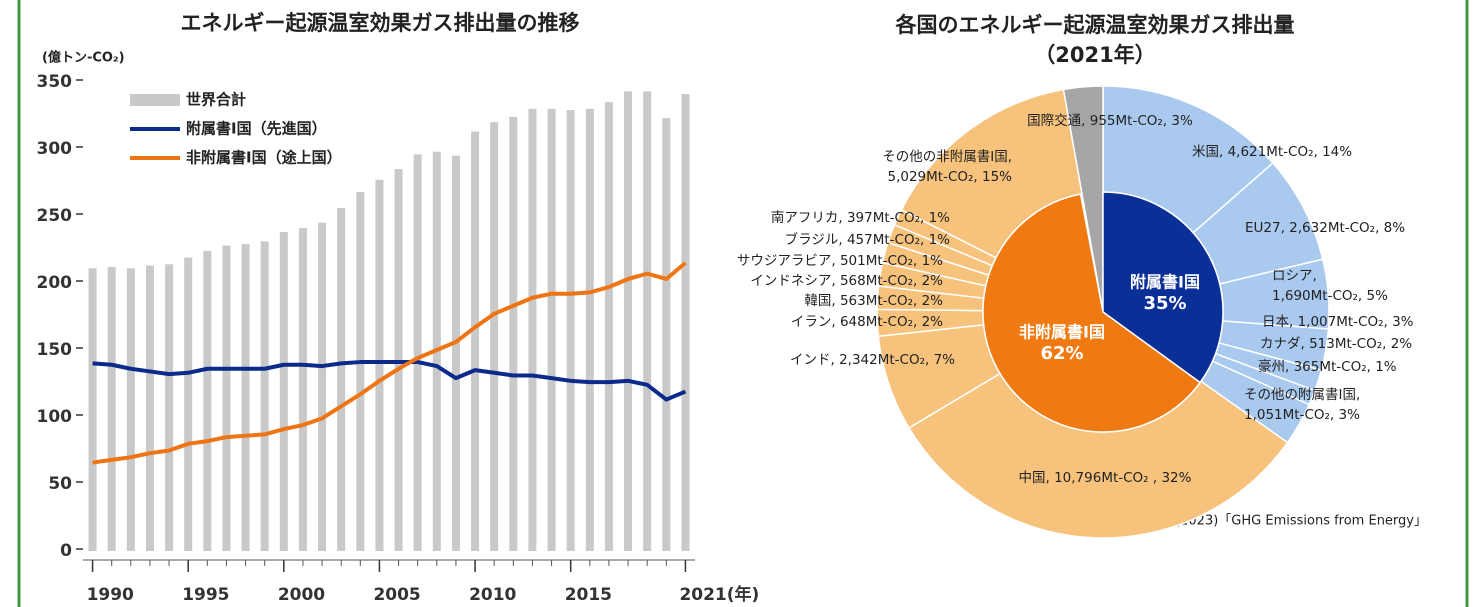 Image resolution: width=1481 pixels, height=607 pixels. Describe the element at coordinates (949, 177) in the screenshot. I see `slice-label: 5,029Mt-CO₂, 15%` at that location.